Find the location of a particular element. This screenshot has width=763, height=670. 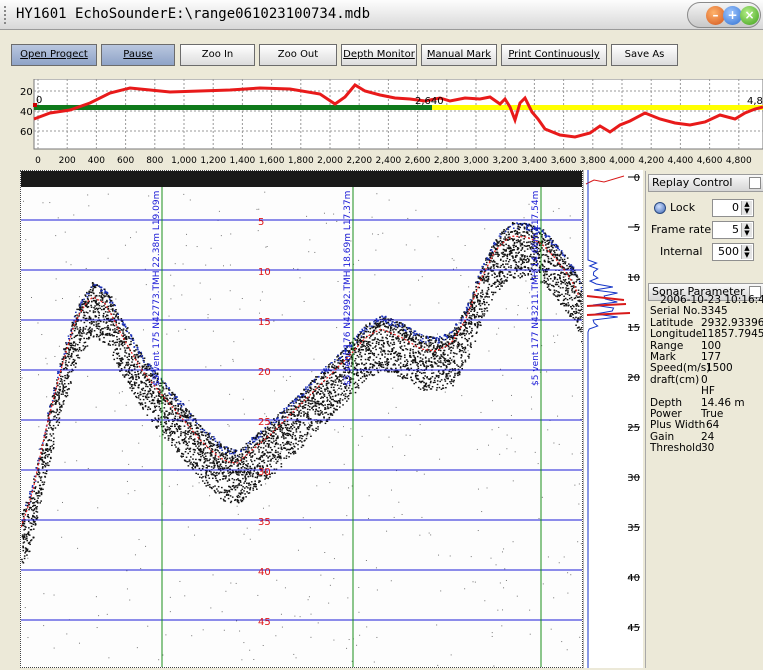

close-icon: × is located at coordinates (749, 15).